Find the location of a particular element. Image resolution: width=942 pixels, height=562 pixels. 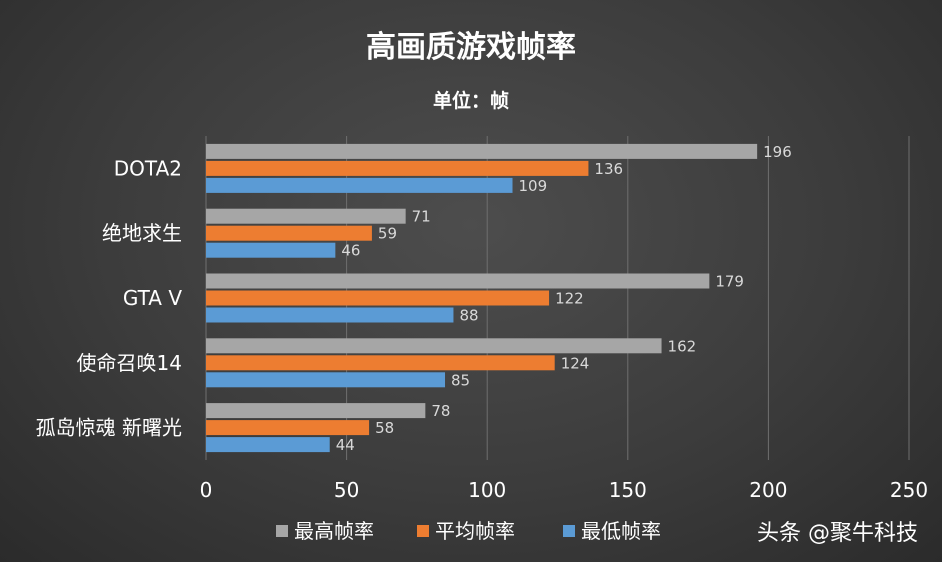

data-label: 124 is located at coordinates (575, 363).